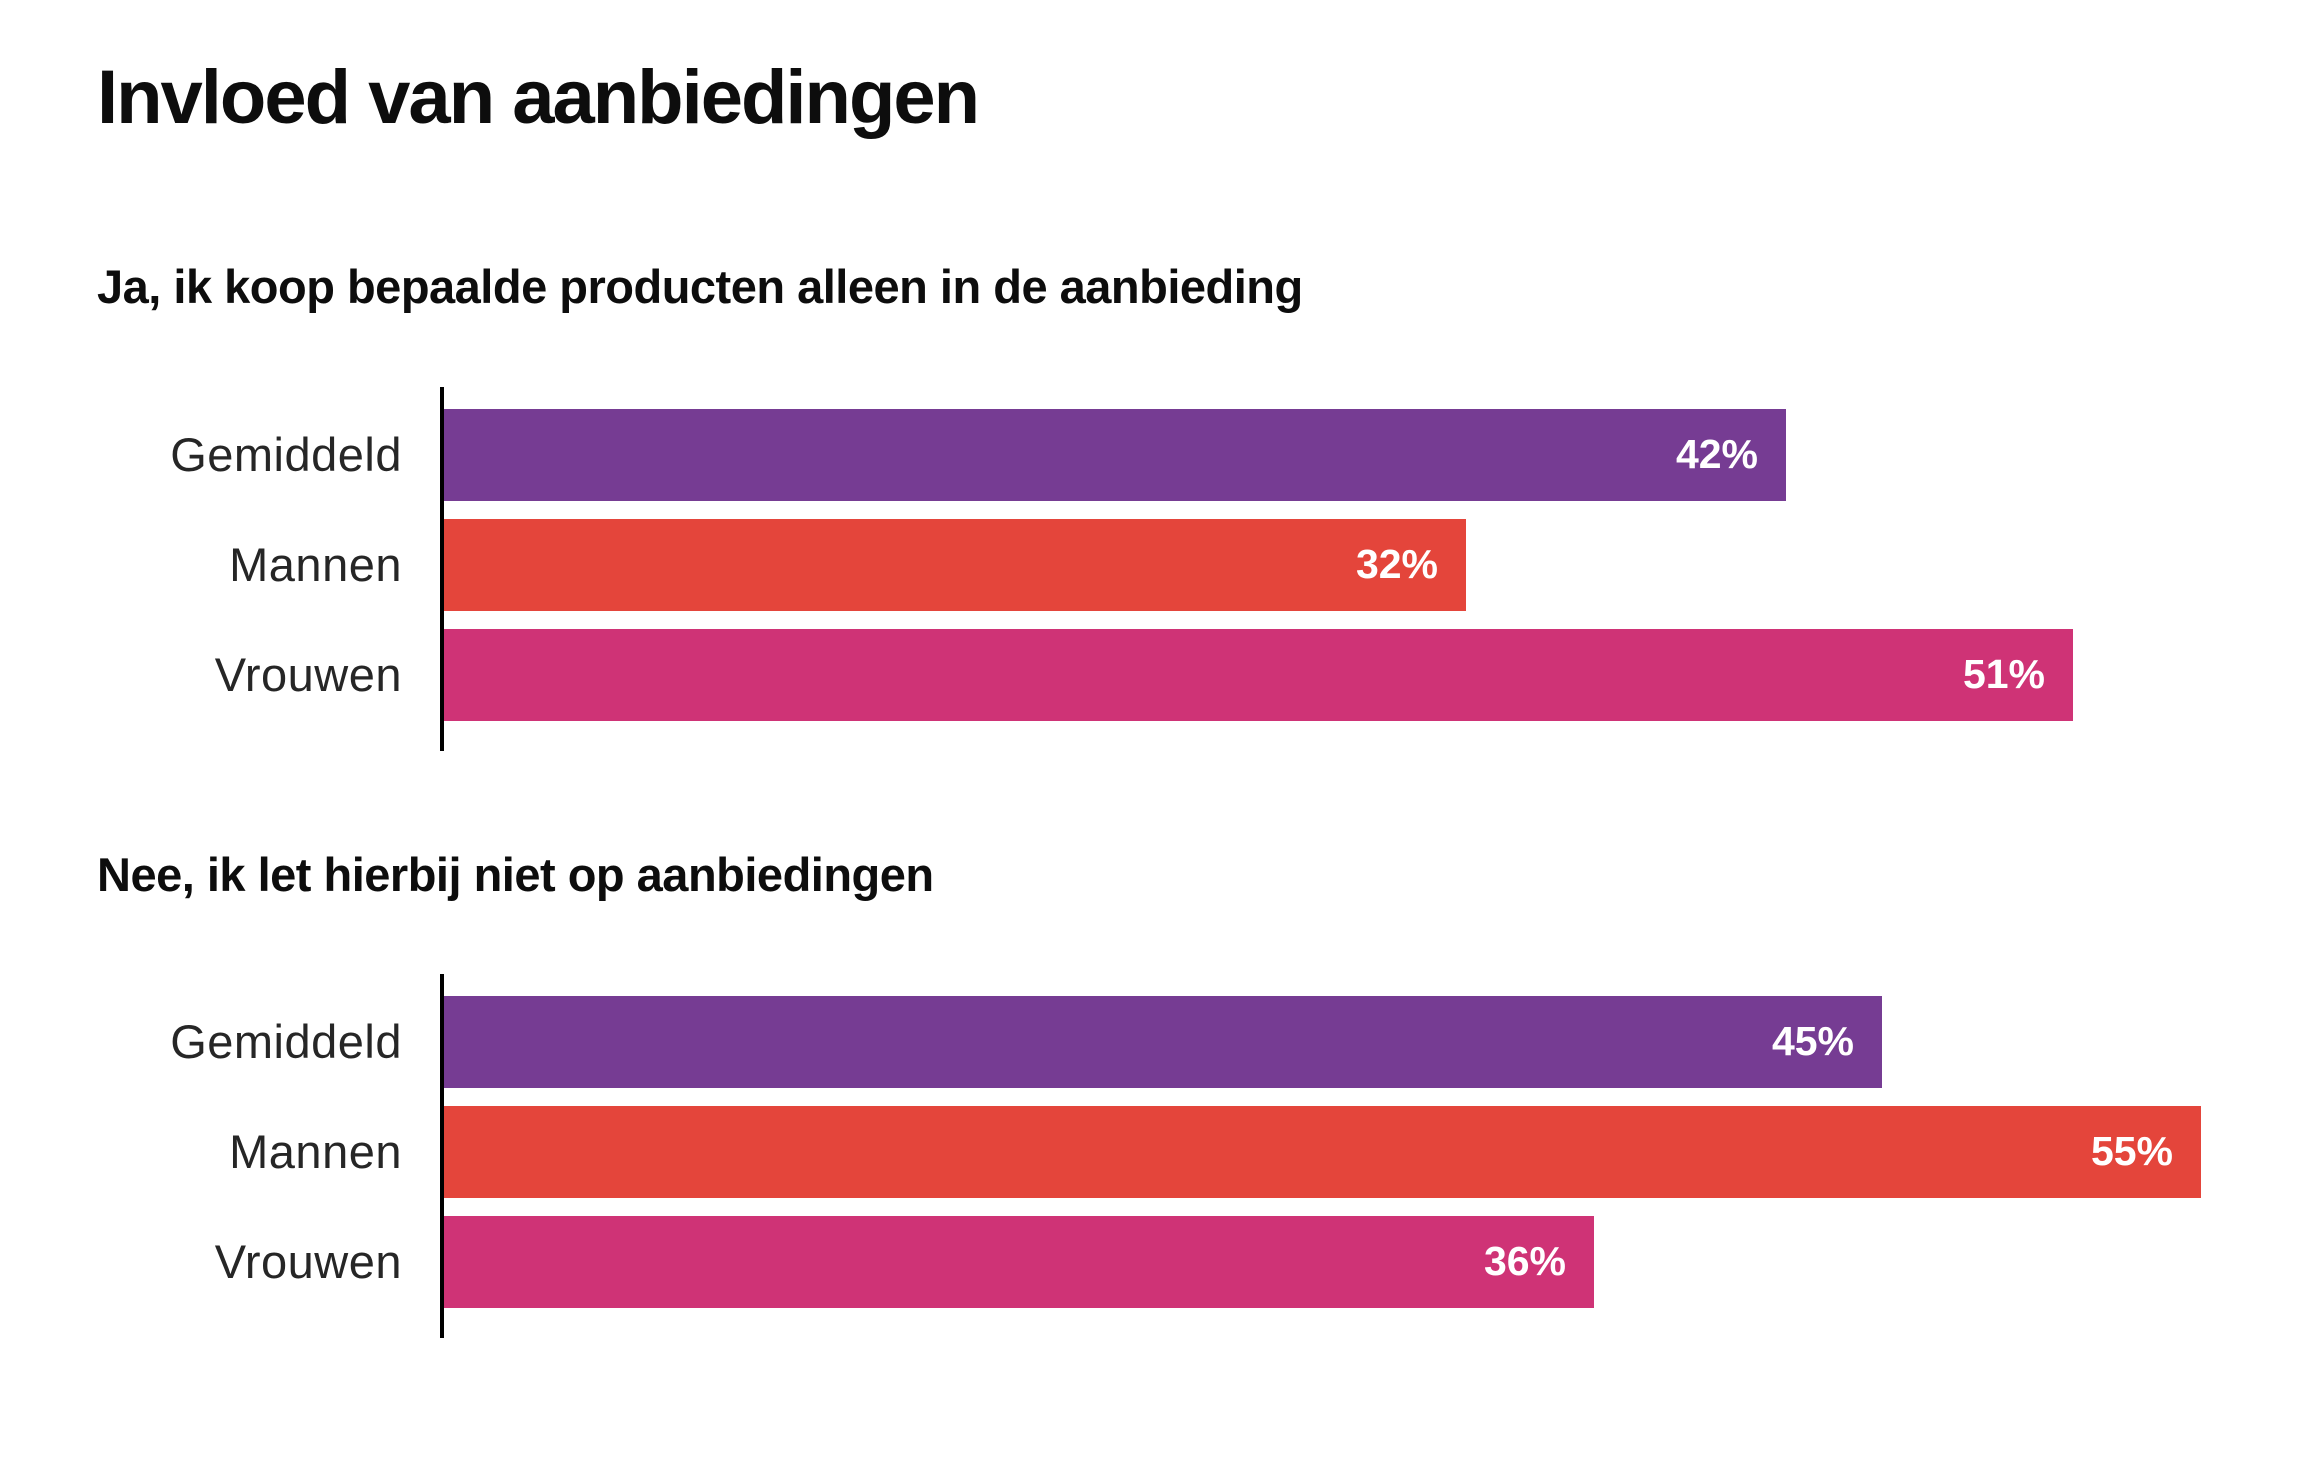 The image size is (2300, 1482). Describe the element at coordinates (1115, 454) in the screenshot. I see `bar-gemiddeld: 42%` at that location.